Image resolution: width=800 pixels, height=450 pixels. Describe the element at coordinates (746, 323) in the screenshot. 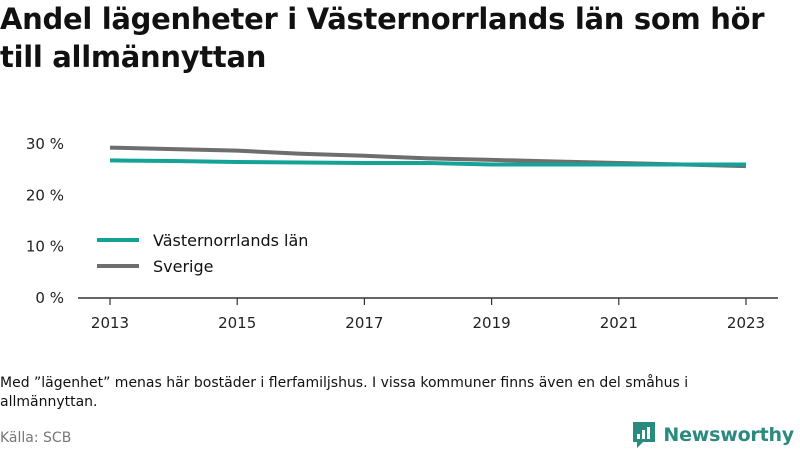

I see `x-tick-label: 2023` at that location.